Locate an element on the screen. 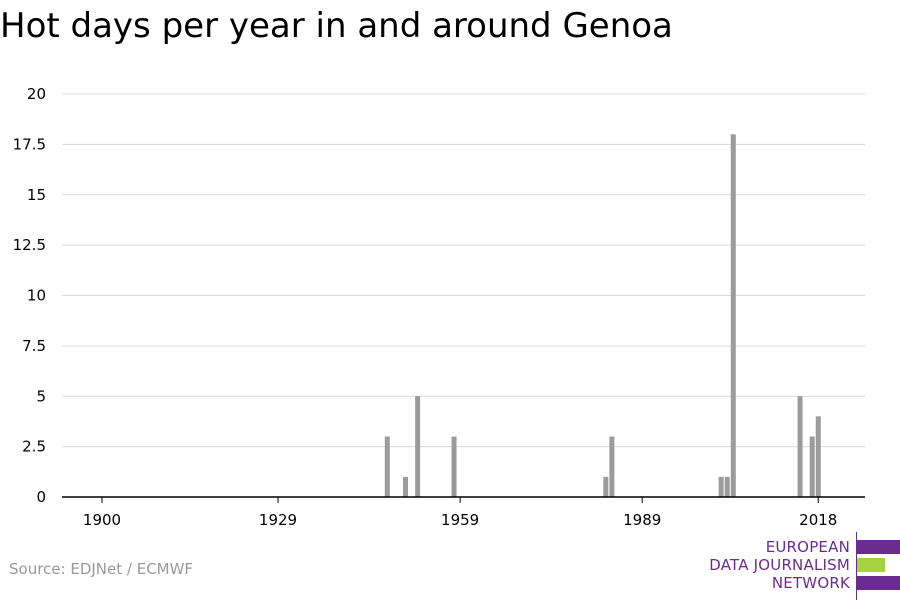 This screenshot has height=600, width=900. y-tick-label: 20 is located at coordinates (36, 94).